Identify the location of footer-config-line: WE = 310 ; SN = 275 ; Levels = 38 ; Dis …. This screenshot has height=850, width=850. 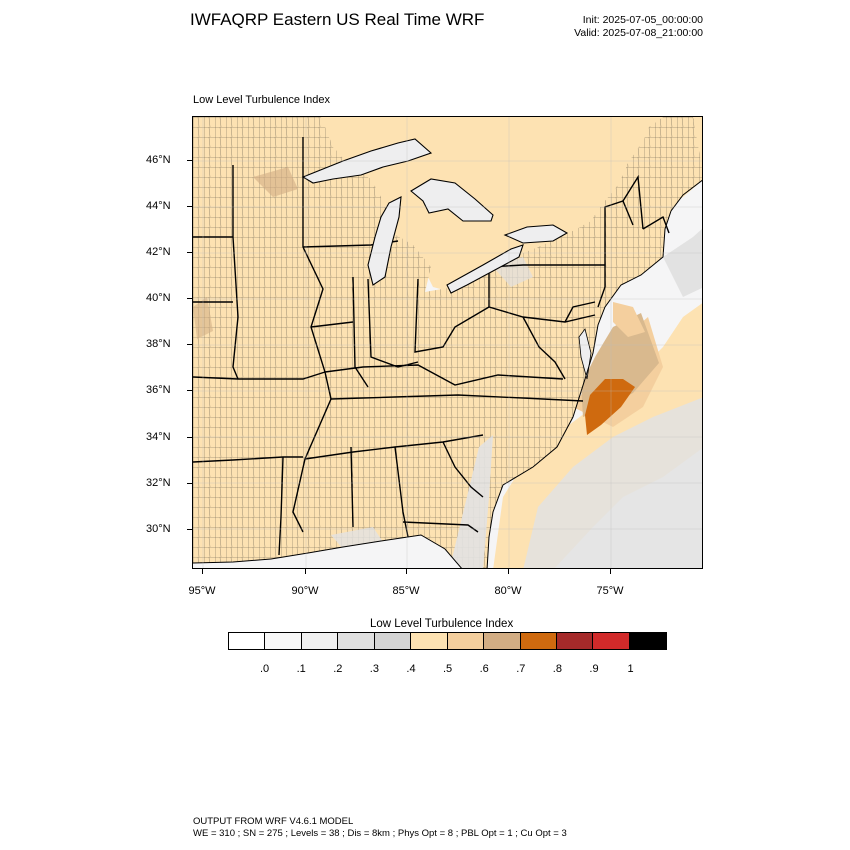
(380, 833).